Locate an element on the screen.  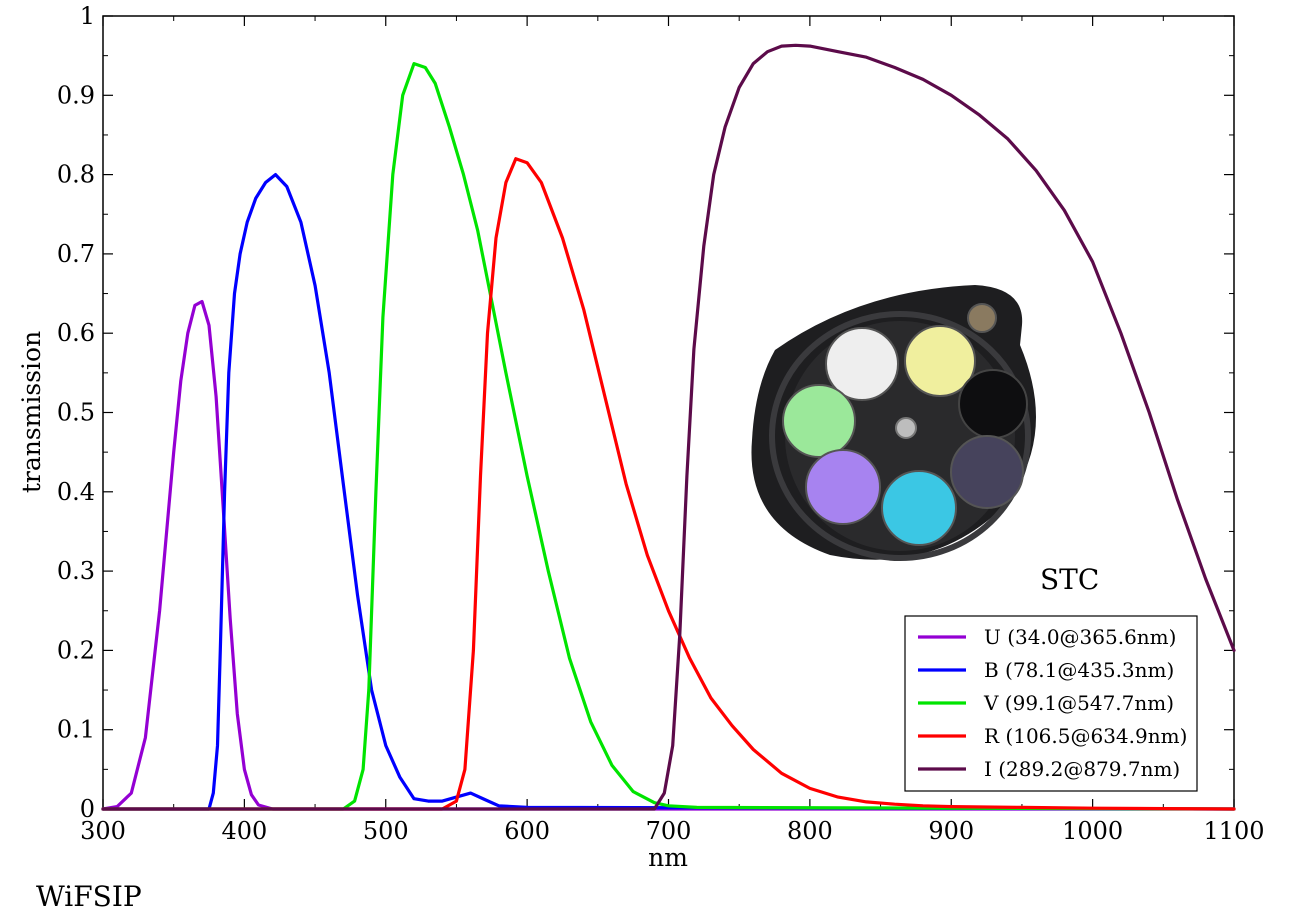
x-tick-label: 700 is located at coordinates (669, 831).